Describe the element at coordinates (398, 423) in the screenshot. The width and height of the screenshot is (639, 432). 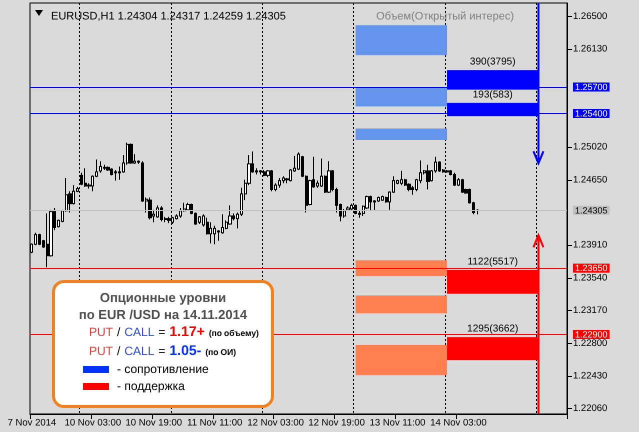
I see `x-tick-label: 13 Nov 11:00` at that location.